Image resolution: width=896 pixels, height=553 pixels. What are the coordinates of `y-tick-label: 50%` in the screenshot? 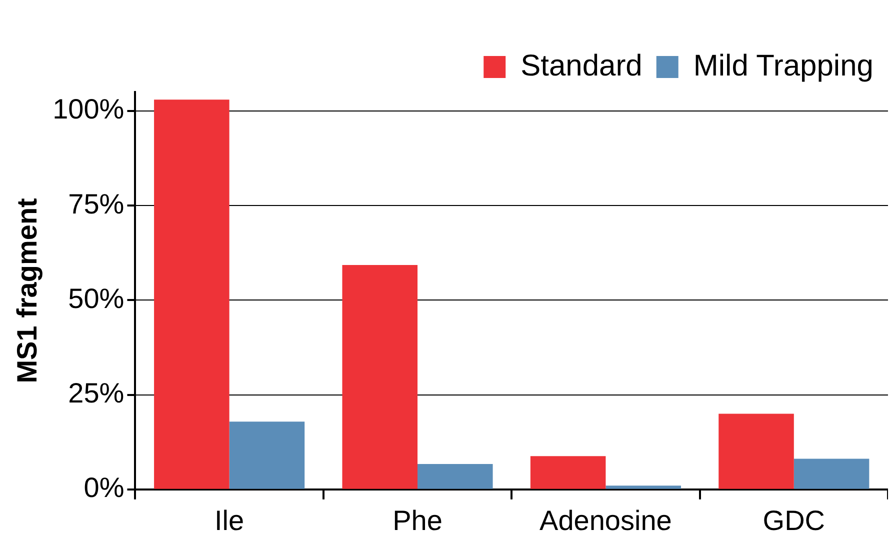 It's located at (96, 298).